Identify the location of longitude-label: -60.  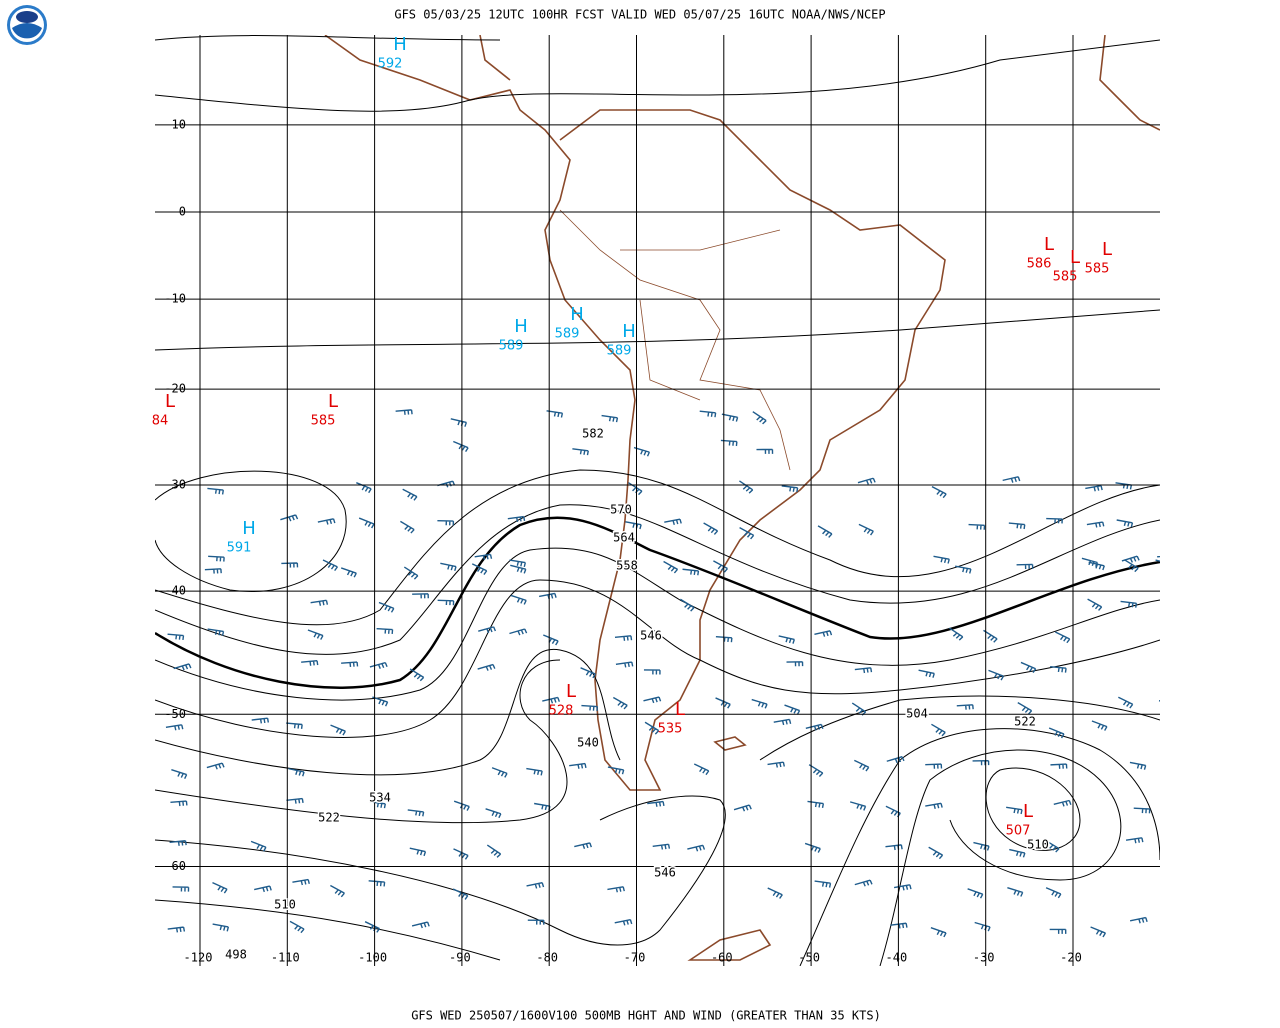
(722, 958).